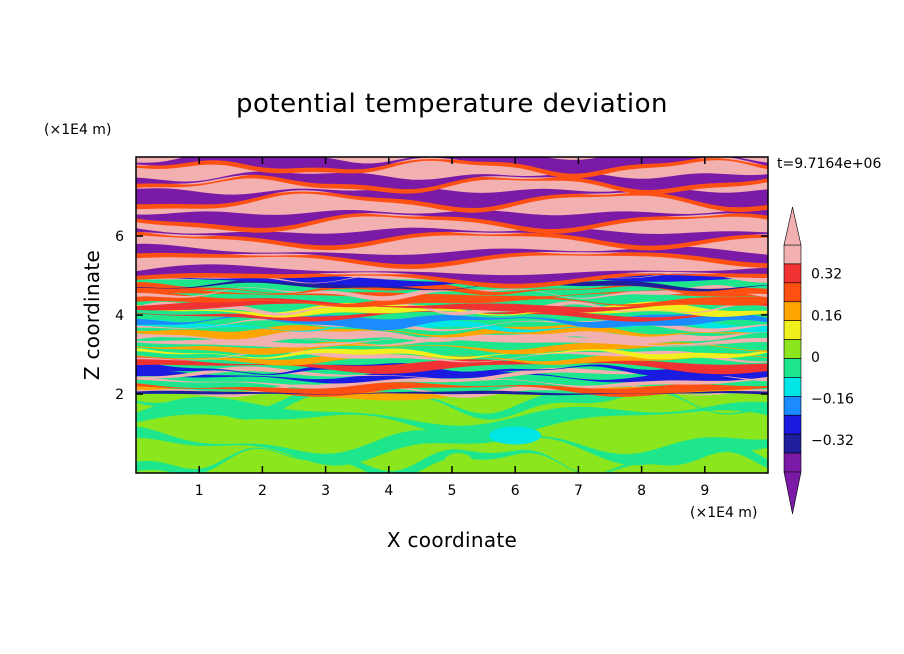 Image resolution: width=904 pixels, height=654 pixels. What do you see at coordinates (792, 226) in the screenshot?
I see `colorbar-extend-top` at bounding box center [792, 226].